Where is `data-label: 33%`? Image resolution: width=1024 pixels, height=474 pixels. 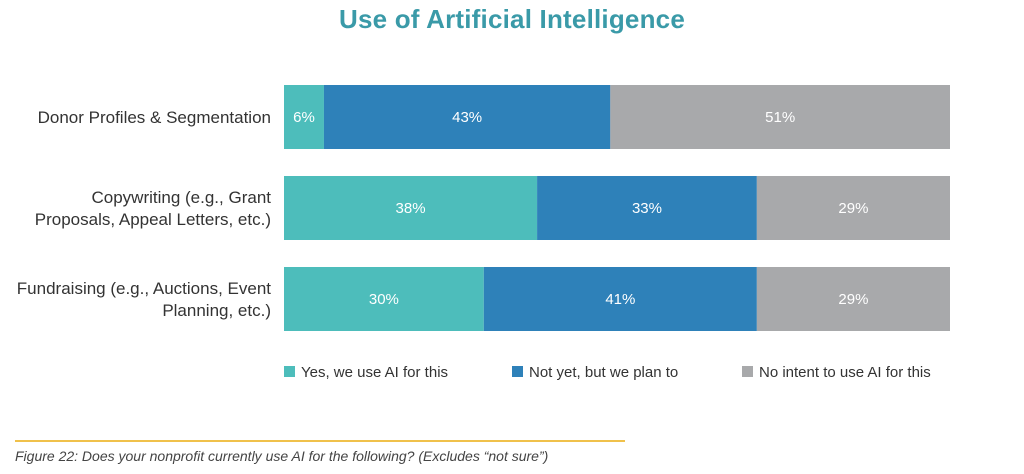
data-label: 33% is located at coordinates (647, 208).